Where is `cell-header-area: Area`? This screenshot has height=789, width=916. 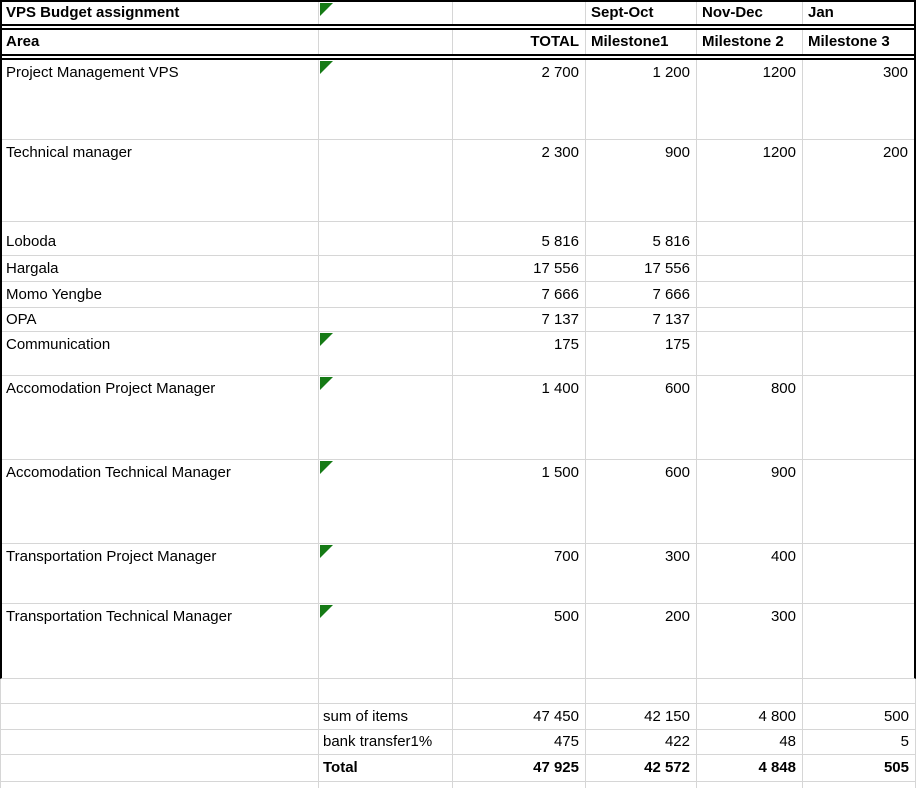 cell-header-area: Area is located at coordinates (160, 42).